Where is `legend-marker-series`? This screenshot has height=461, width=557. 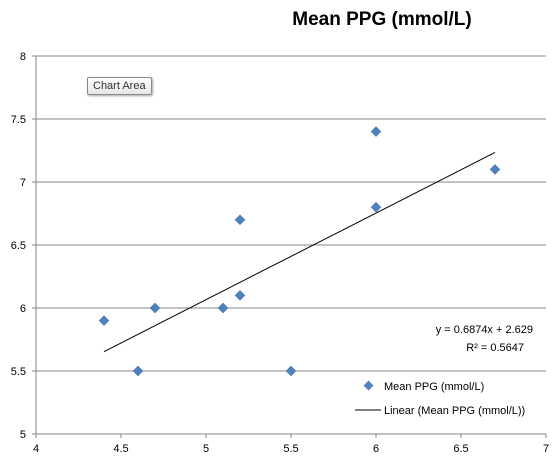 legend-marker-series is located at coordinates (368, 385).